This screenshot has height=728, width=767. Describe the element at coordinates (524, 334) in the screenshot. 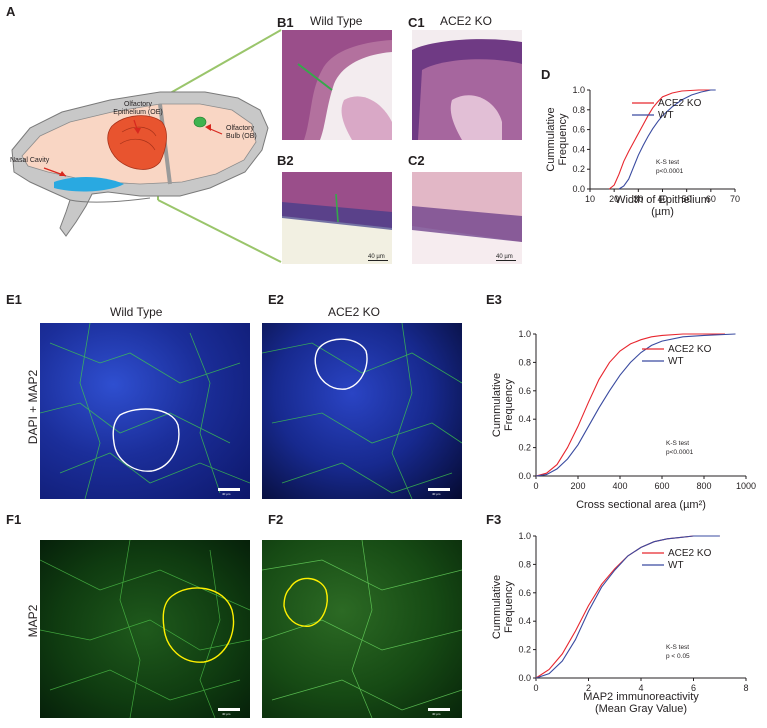

I see `e3-y-tick-label: 1.0` at that location.